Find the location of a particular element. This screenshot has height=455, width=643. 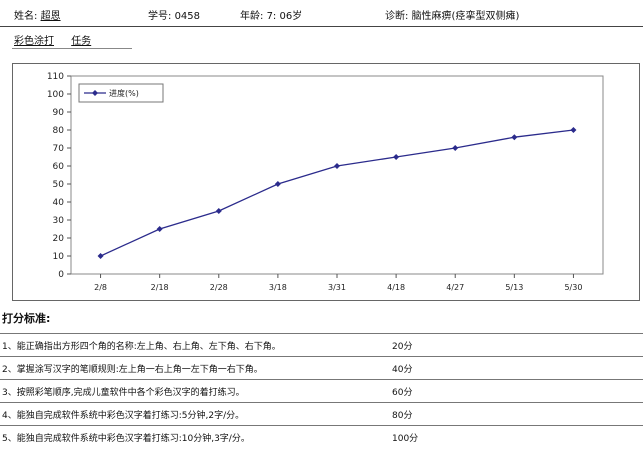

x-tick-label: 5/30 is located at coordinates (573, 287).